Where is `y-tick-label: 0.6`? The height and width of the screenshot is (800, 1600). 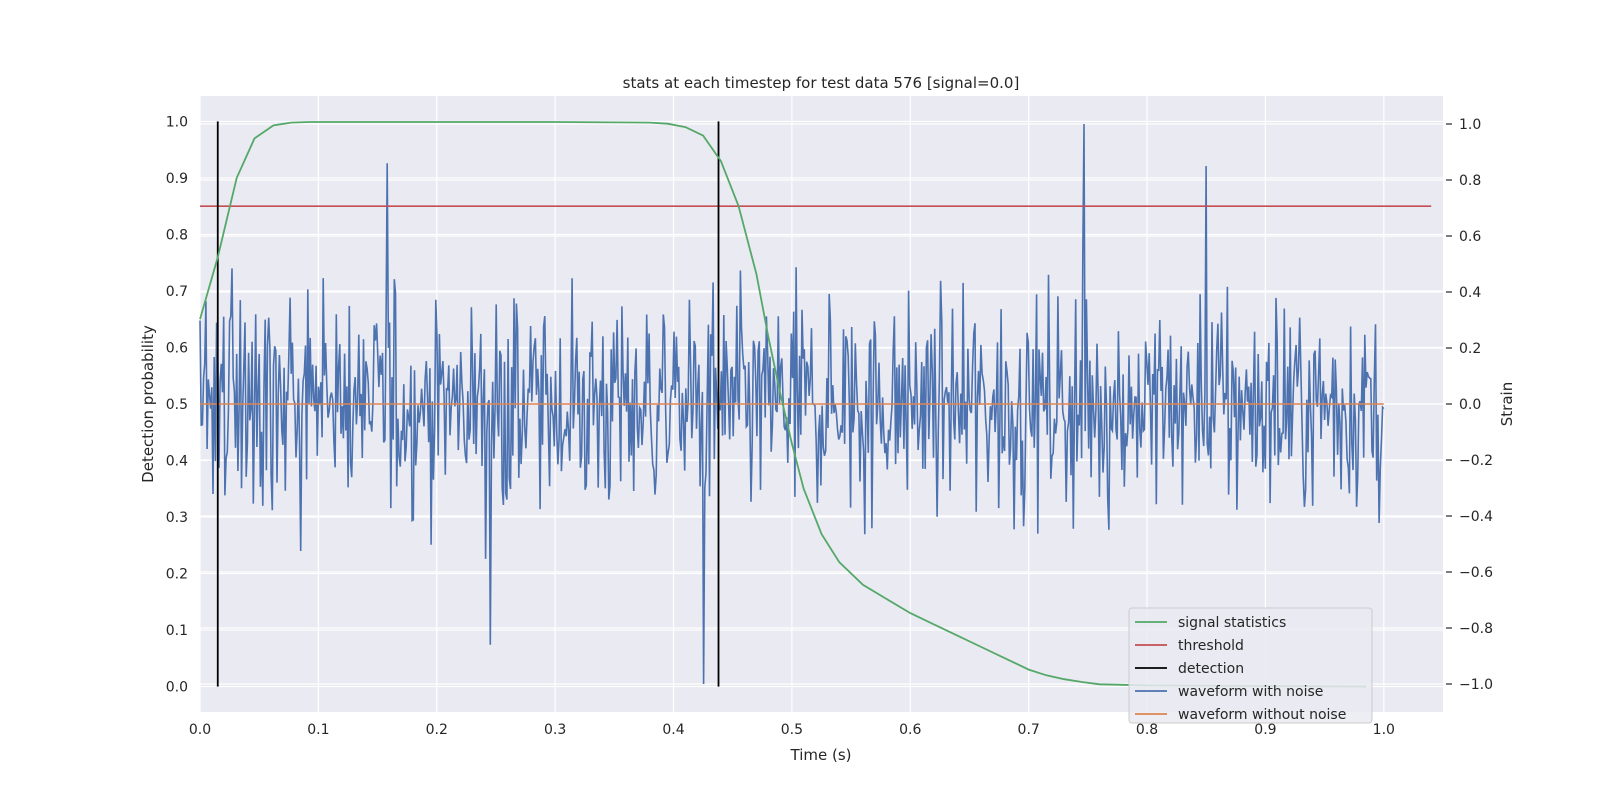 y-tick-label: 0.6 is located at coordinates (177, 348).